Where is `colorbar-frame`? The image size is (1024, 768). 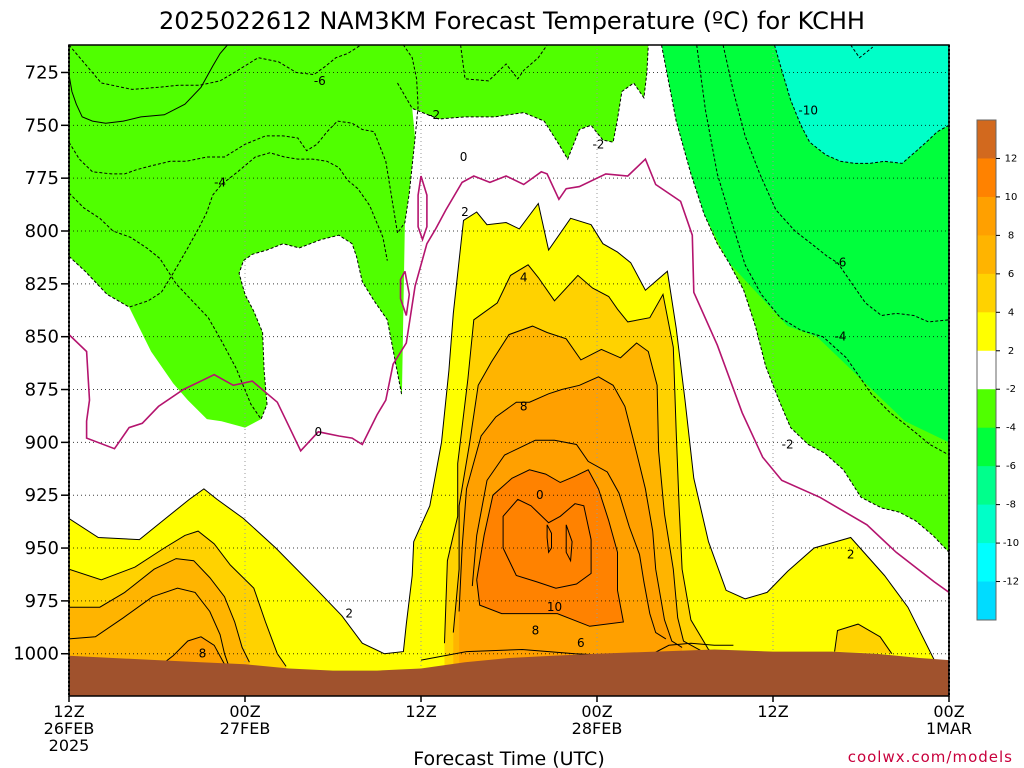
colorbar-frame is located at coordinates (986, 370).